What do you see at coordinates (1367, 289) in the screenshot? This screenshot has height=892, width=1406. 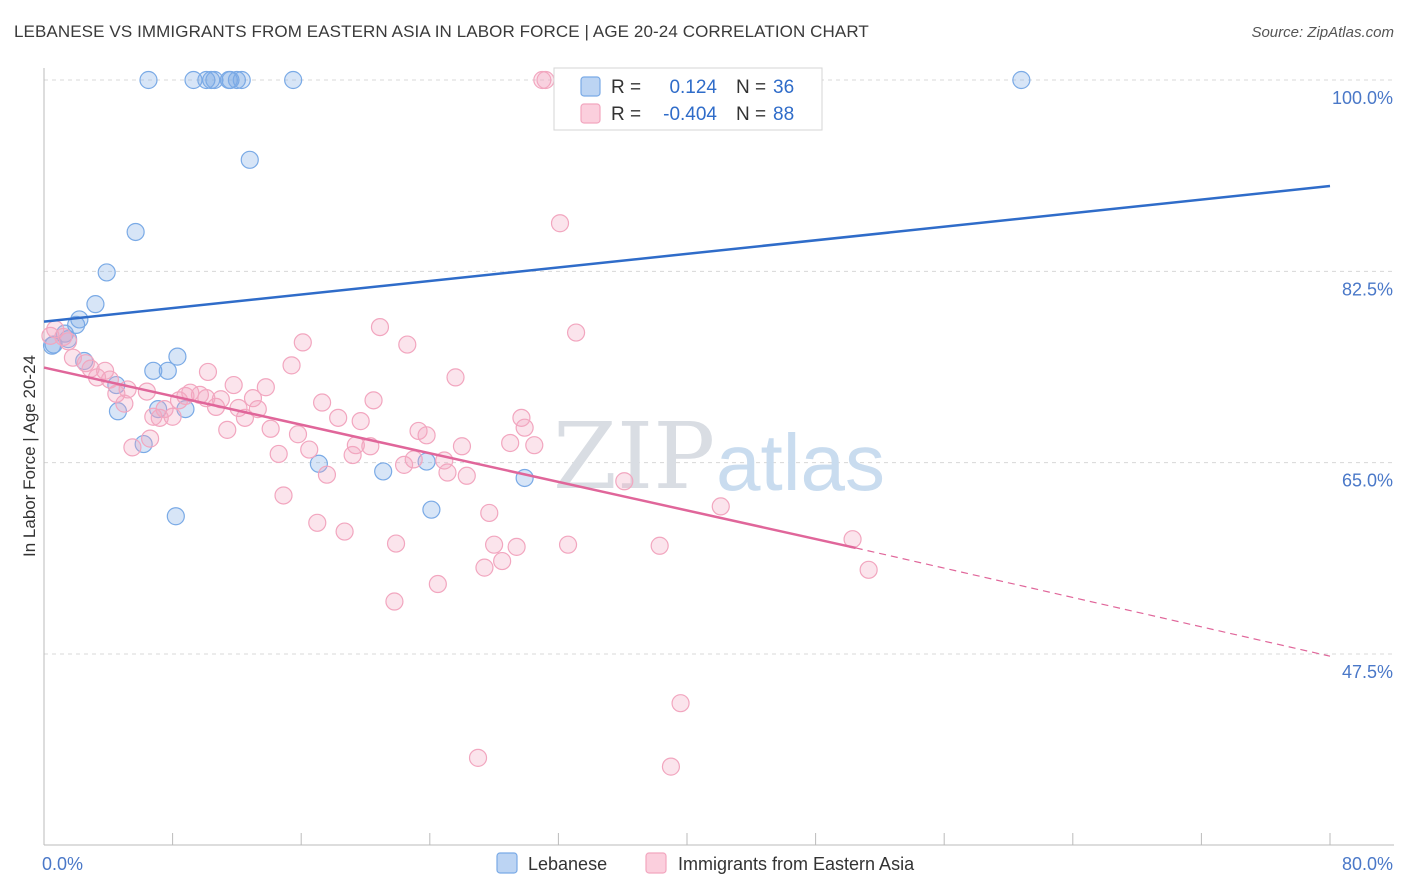 I see `y-tick-label-1: 82.5%` at bounding box center [1367, 289].